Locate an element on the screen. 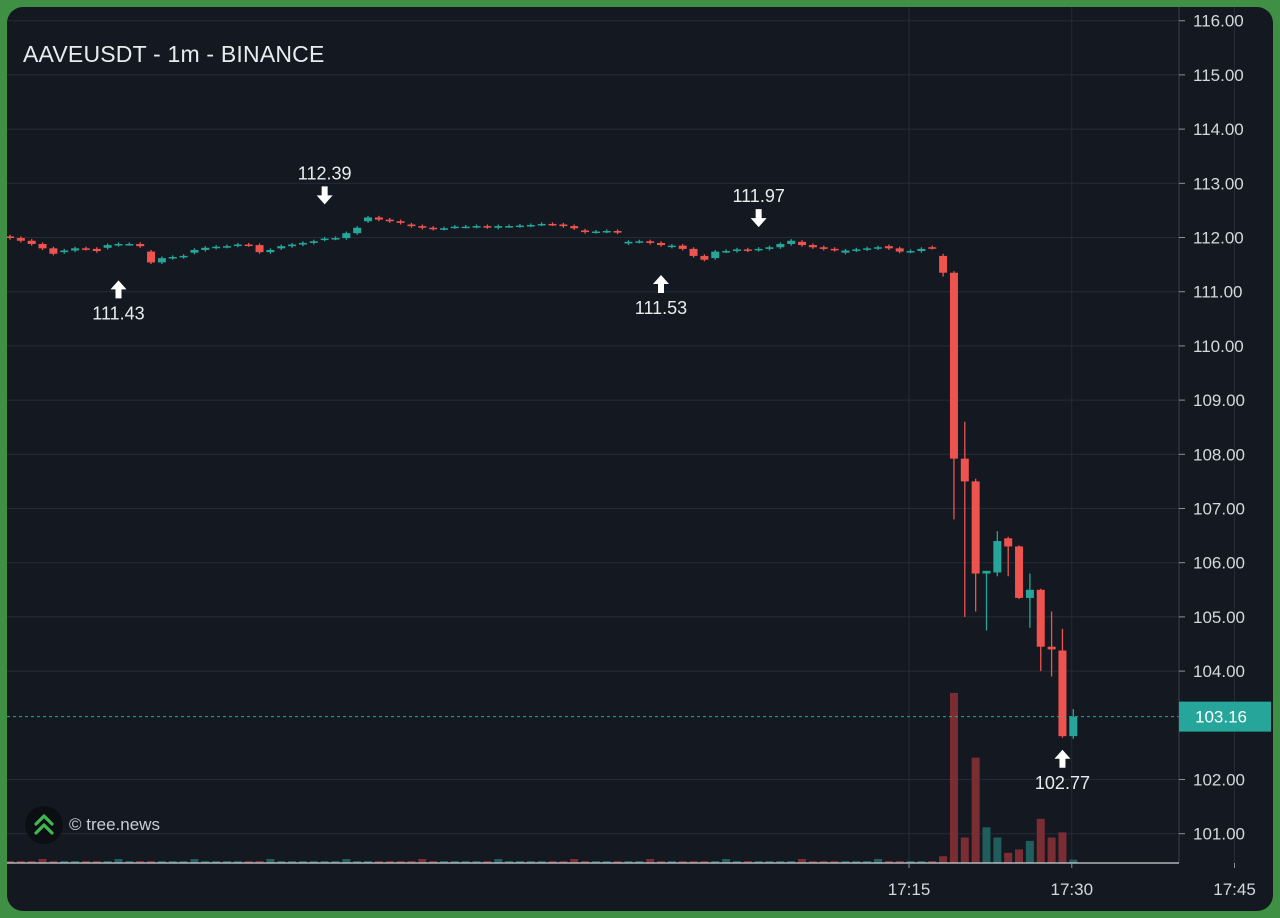 This screenshot has width=1280, height=918. y-tick-label: 113.00 is located at coordinates (1218, 183).